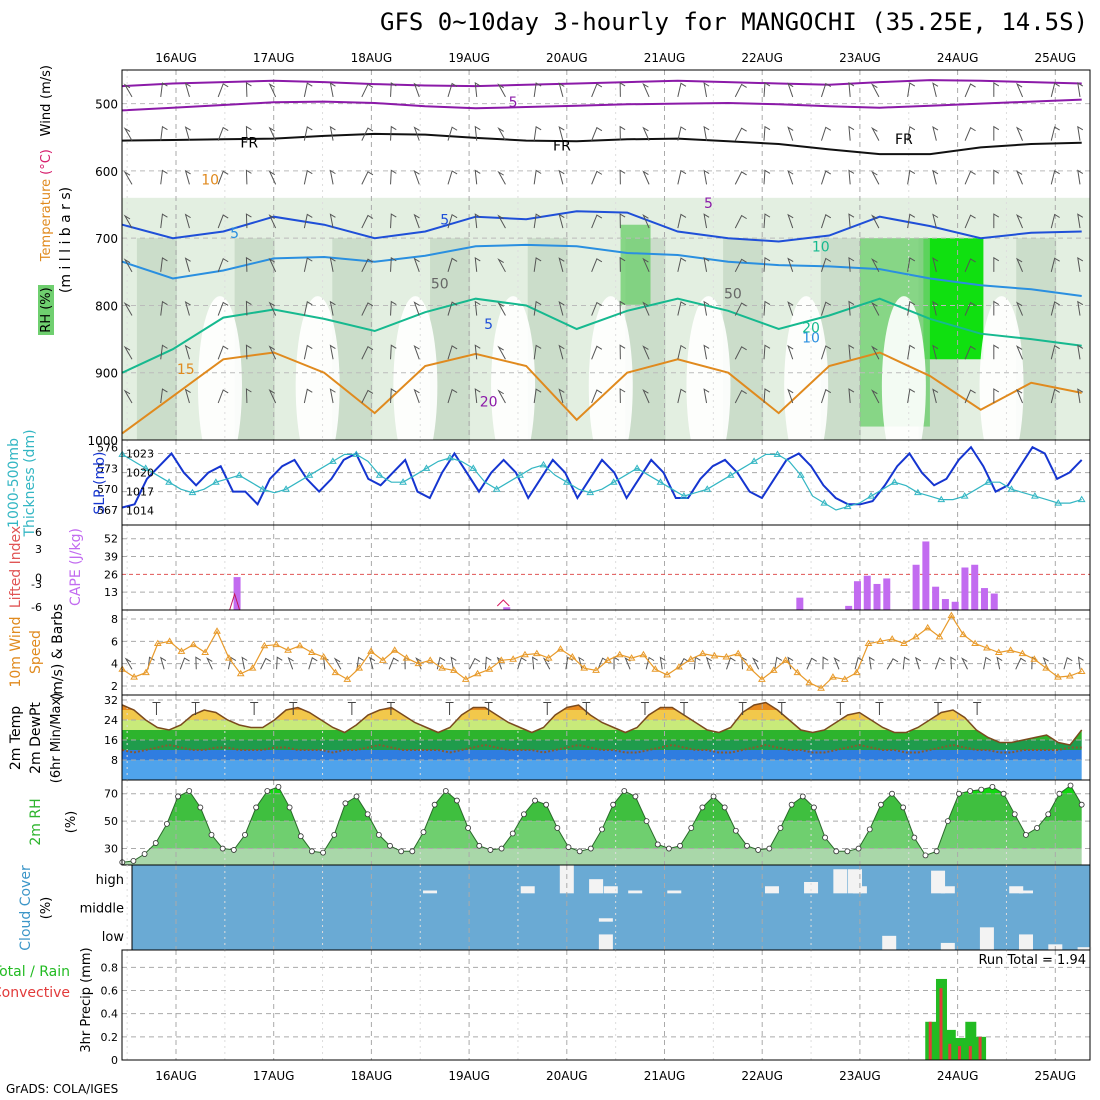  Describe the element at coordinates (606, 1005) in the screenshot. I see `precip-frame` at that location.